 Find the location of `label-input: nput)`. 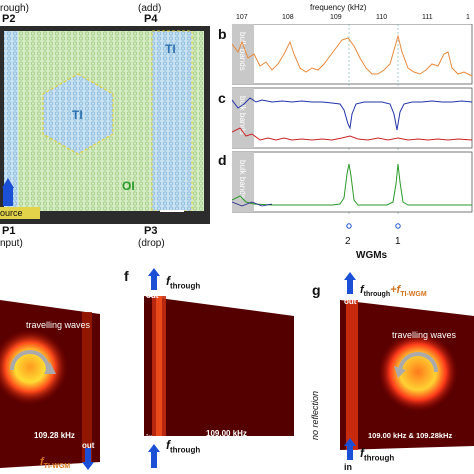

label-input: nput) is located at coordinates (11, 243).